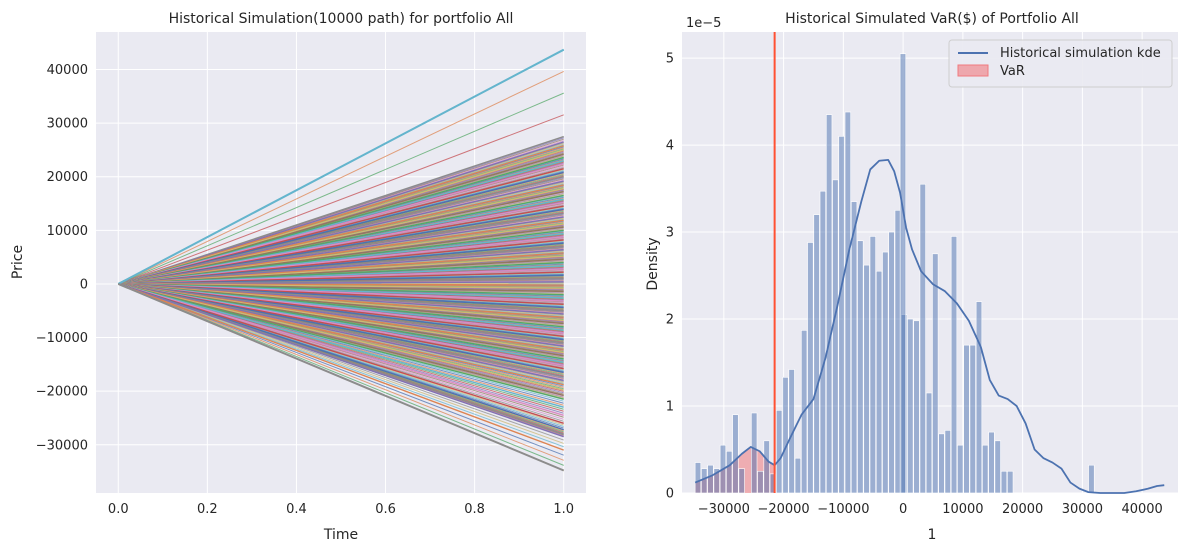 This screenshot has height=551, width=1190. I want to click on left-y-tick-label: 0, so click(84, 284).